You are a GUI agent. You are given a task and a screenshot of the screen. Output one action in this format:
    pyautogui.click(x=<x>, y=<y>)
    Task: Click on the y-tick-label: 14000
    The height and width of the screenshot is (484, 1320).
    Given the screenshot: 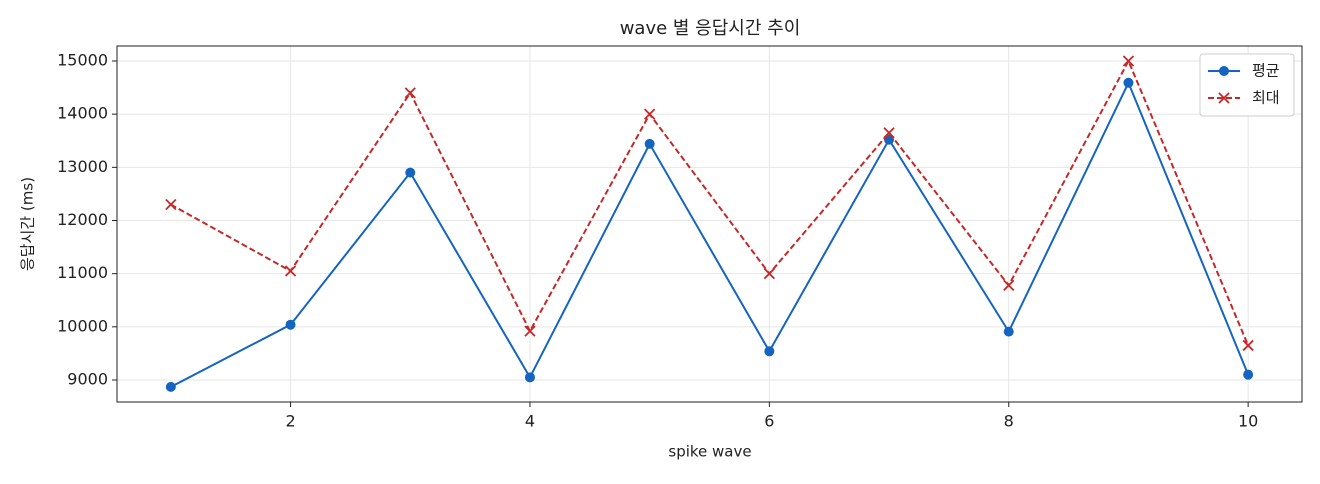 What is the action you would take?
    pyautogui.click(x=82, y=113)
    